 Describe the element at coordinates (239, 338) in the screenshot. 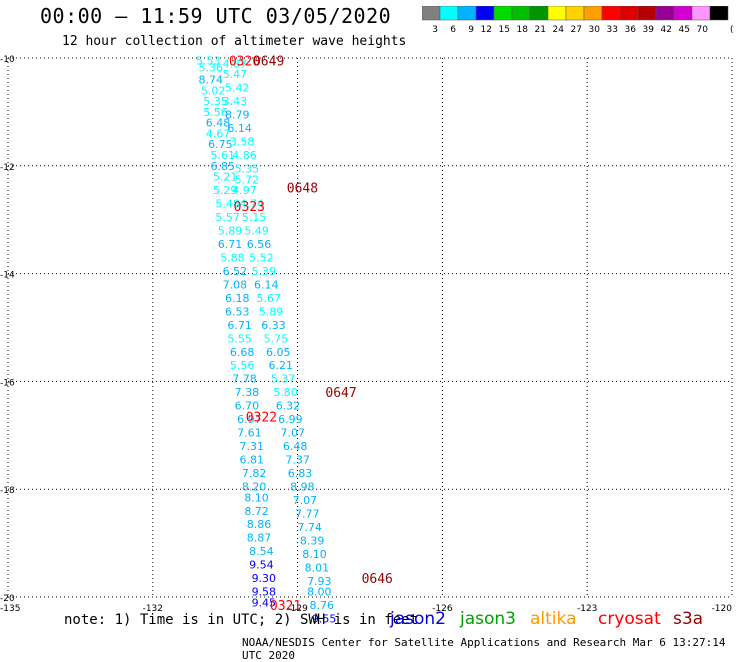

I see `swh-value: 5.55` at that location.